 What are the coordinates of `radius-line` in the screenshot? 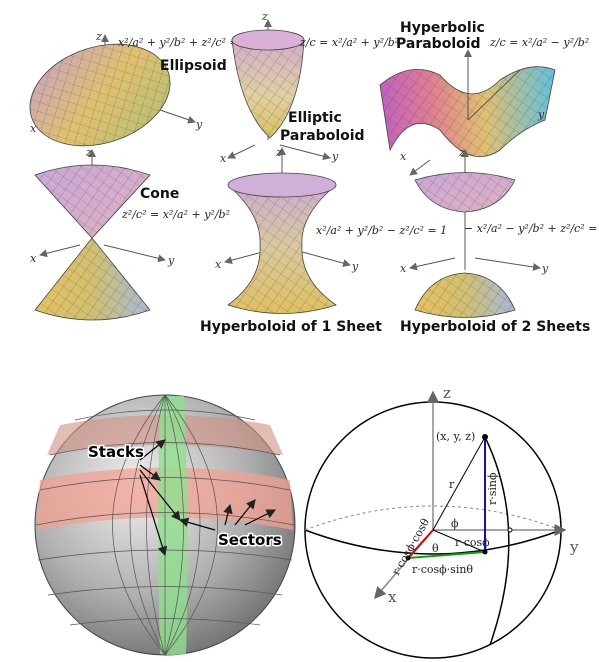 It's located at (459, 483).